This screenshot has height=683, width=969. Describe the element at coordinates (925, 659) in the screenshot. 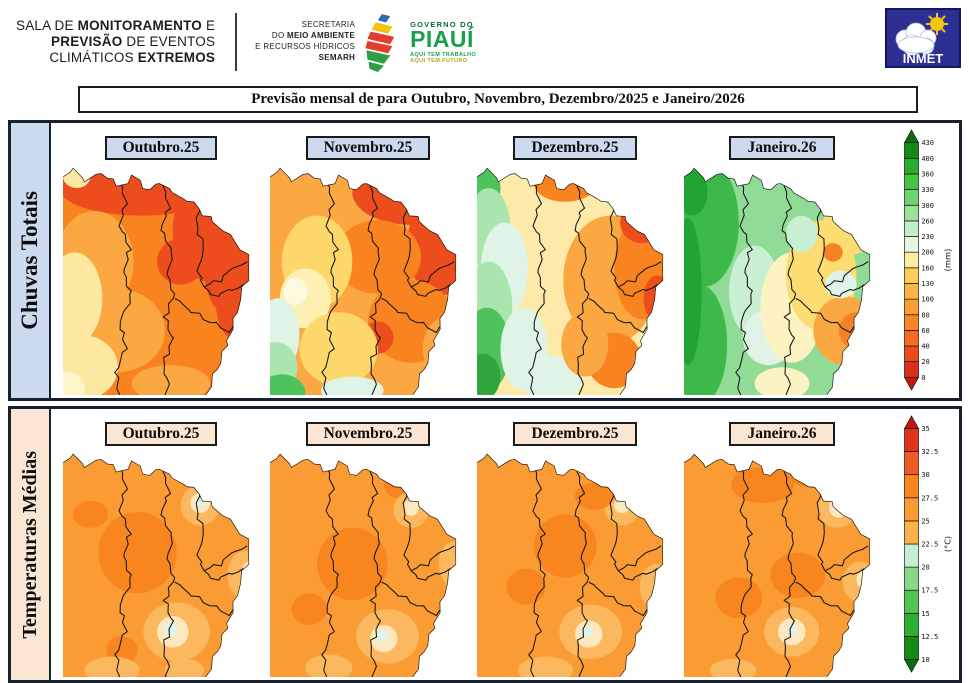

I see `svg-text: 10` at that location.